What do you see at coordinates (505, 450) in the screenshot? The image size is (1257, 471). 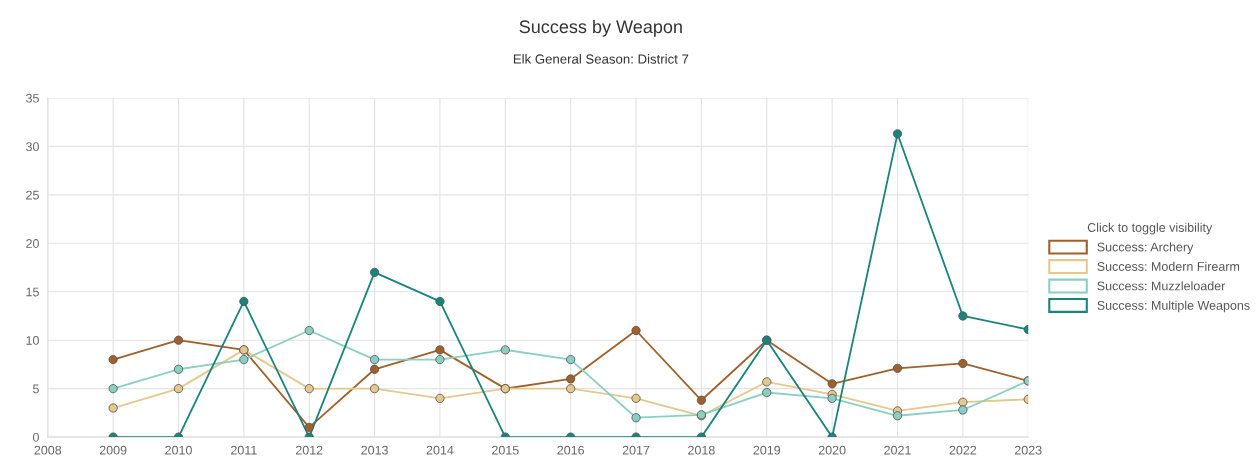 I see `x-tick-label: 2015` at bounding box center [505, 450].